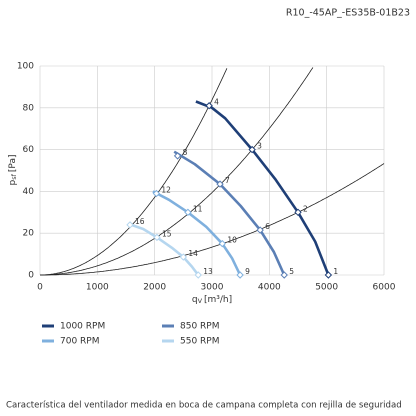 This screenshot has width=416, height=416. Describe the element at coordinates (167, 233) in the screenshot. I see `point-label: 15` at that location.